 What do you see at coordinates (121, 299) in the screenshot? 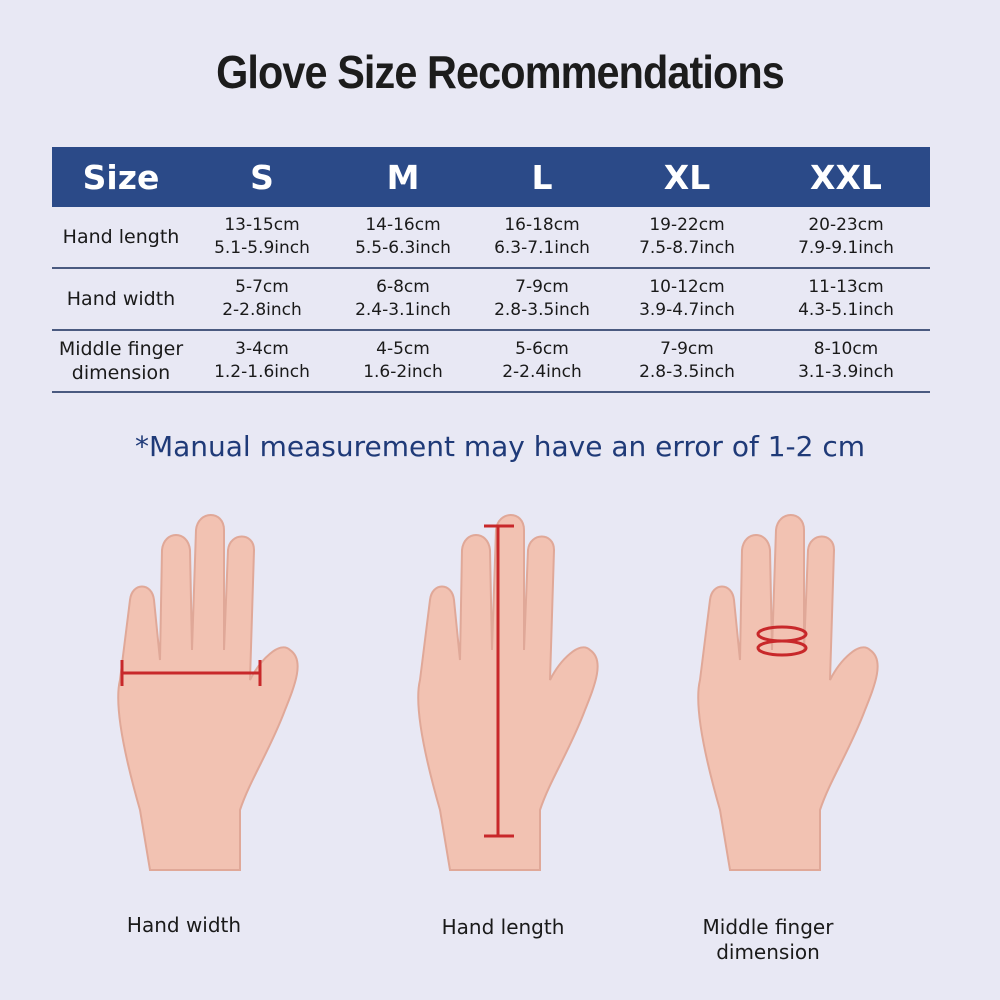
I see `row-label: Hand width` at bounding box center [121, 299].